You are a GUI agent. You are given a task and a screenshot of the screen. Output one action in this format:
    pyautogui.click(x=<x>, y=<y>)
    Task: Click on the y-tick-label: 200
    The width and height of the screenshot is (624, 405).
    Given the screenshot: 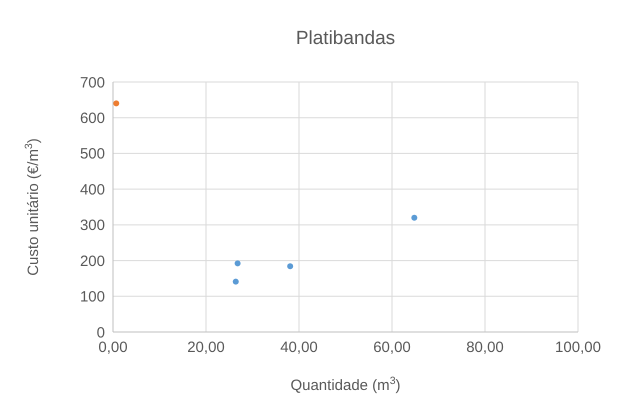 What is the action you would take?
    pyautogui.click(x=92, y=261)
    